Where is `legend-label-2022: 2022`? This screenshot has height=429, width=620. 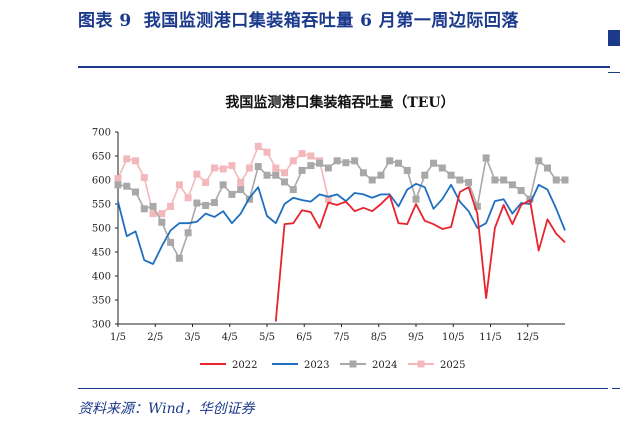
legend-label-2022: 2022 is located at coordinates (244, 365).